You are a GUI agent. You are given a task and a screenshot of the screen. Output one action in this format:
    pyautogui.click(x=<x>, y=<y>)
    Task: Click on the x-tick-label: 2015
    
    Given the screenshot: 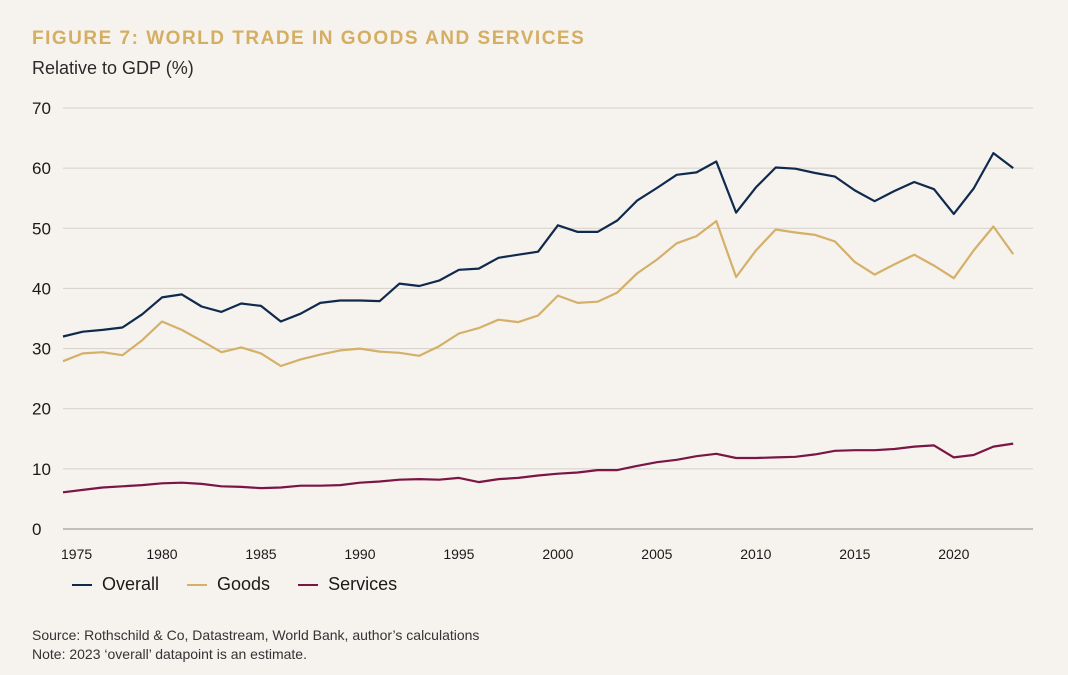 What is the action you would take?
    pyautogui.click(x=854, y=554)
    